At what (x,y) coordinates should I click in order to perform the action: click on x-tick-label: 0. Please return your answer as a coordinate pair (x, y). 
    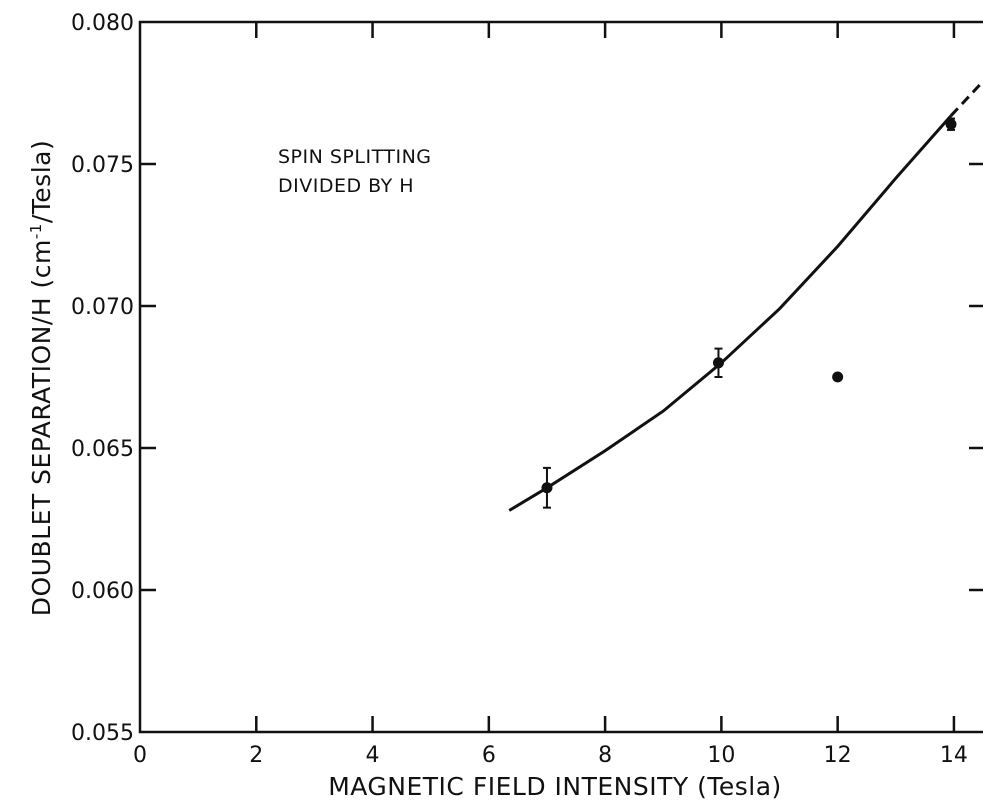
    Looking at the image, I should click on (140, 755).